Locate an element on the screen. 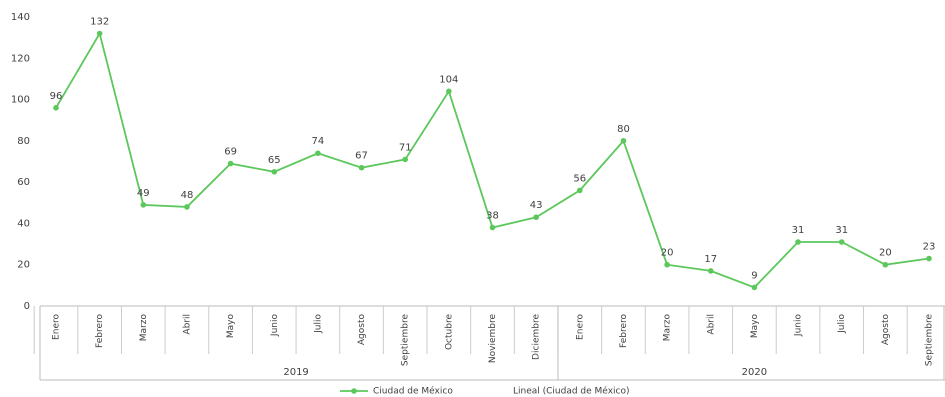  y-tick-label: 140 is located at coordinates (20, 17).